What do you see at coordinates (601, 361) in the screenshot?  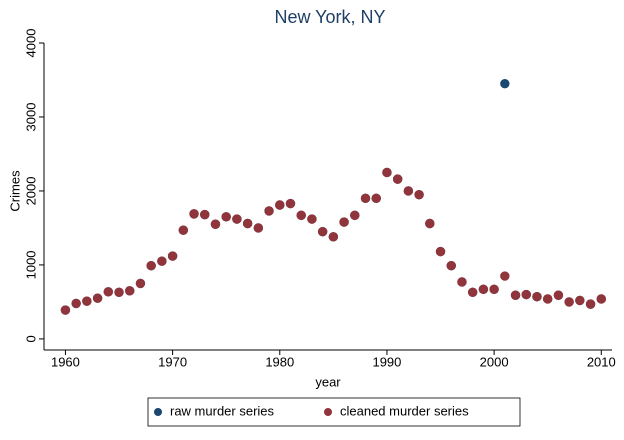 I see `x-tick-label: 2010` at bounding box center [601, 361].